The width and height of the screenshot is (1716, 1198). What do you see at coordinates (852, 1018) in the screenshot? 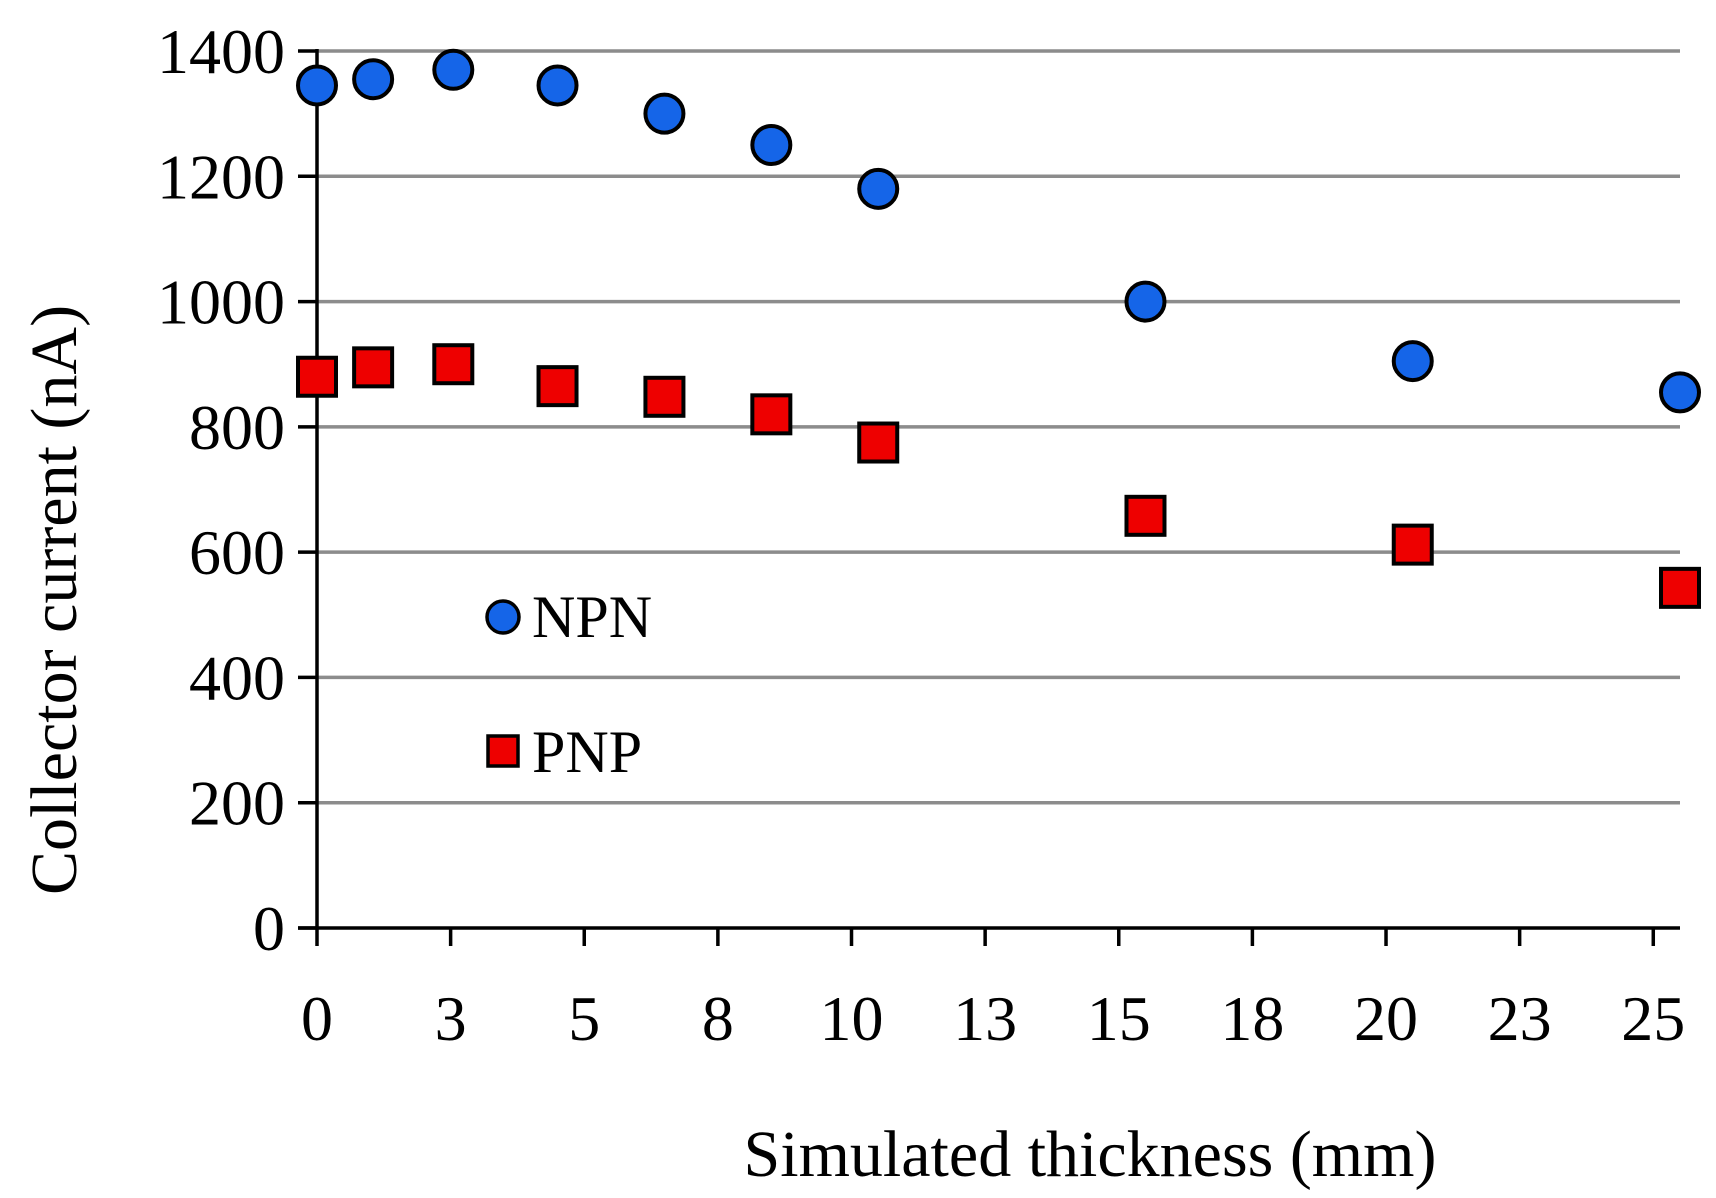
I see `x-tick-label-10: 10` at bounding box center [852, 1018].